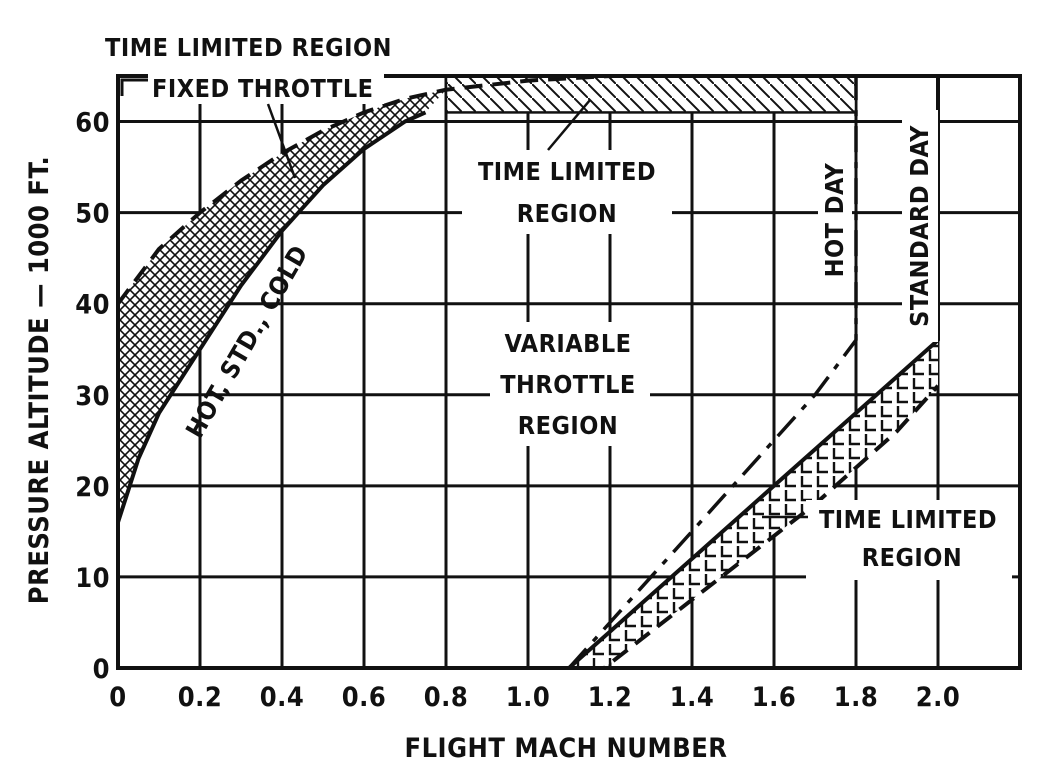  What do you see at coordinates (92, 305) in the screenshot?
I see `y-tick-label: 40` at bounding box center [92, 305].